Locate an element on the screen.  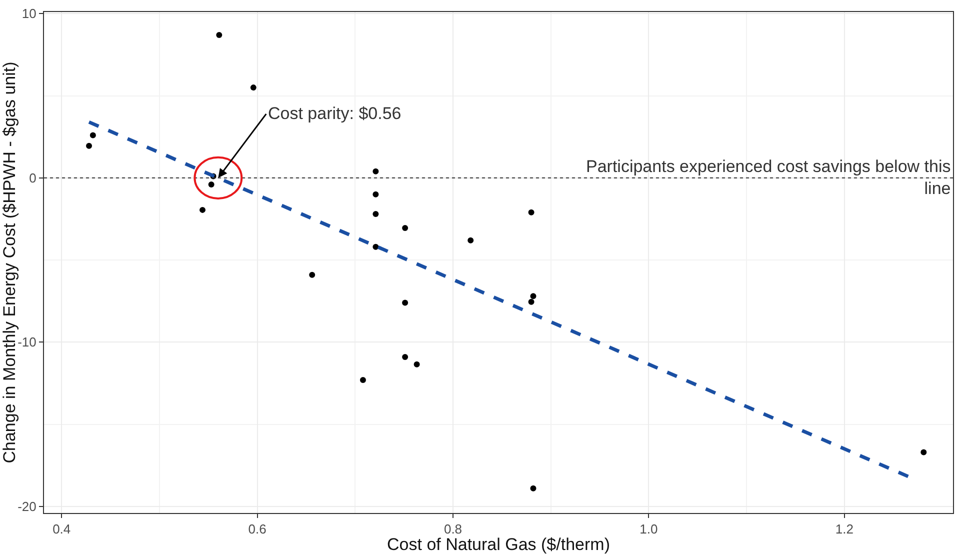
x-tick-label: 0.8 is located at coordinates (453, 529).